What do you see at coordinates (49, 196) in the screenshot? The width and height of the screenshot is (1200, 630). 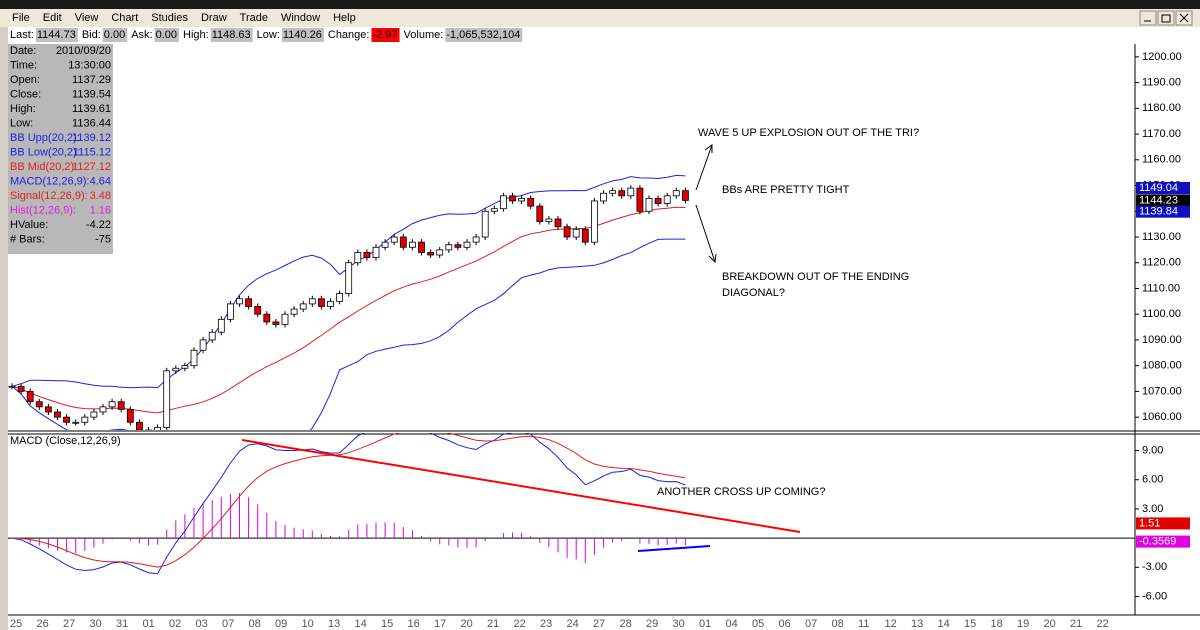 I see `data-label: Signal(12,26,9):` at bounding box center [49, 196].